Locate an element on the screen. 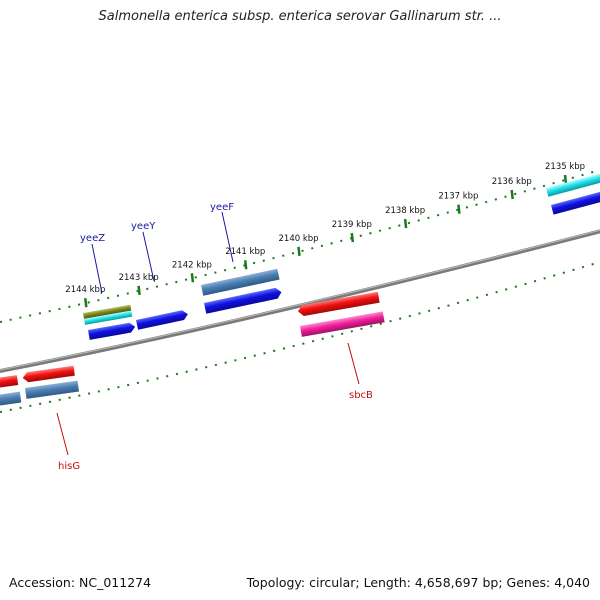 Image resolution: width=600 pixels, height=600 pixels. leader-yeeZ is located at coordinates (97, 268).